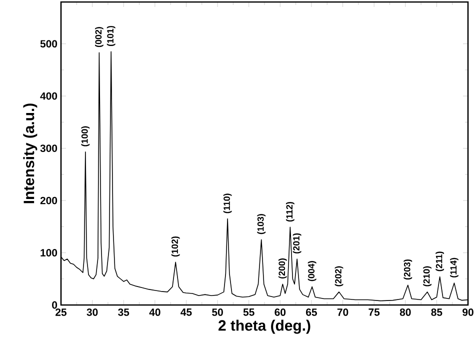 Image resolution: width=474 pixels, height=353 pixels. What do you see at coordinates (49, 96) in the screenshot?
I see `y-tick-label: 400` at bounding box center [49, 96].